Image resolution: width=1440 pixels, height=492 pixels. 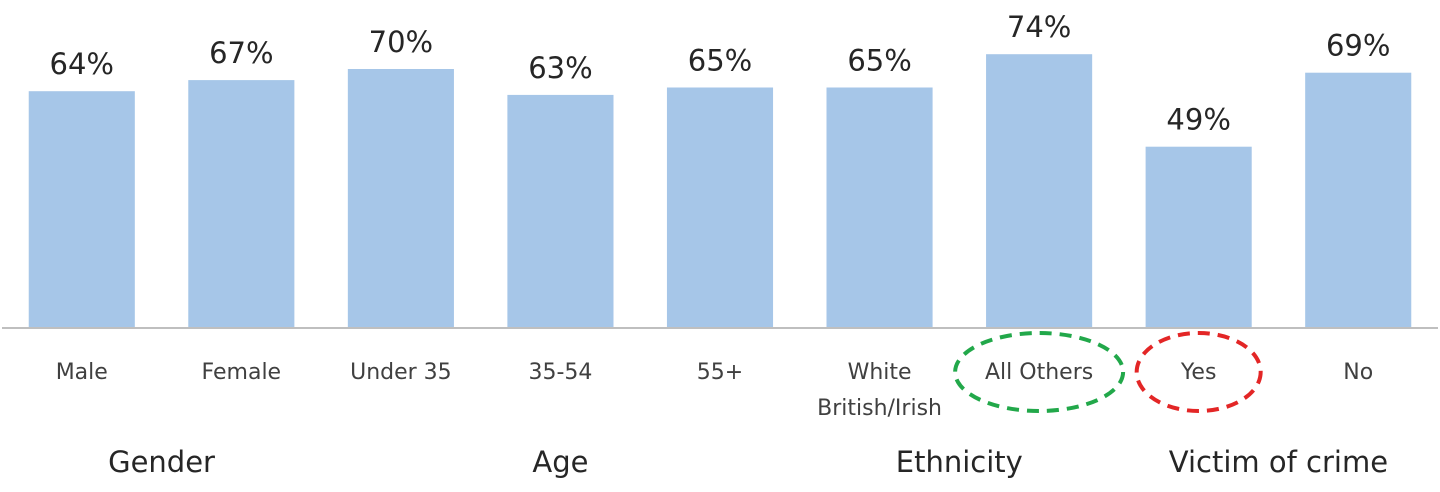 I want to click on bar-white-british-irish, so click(x=879, y=207).